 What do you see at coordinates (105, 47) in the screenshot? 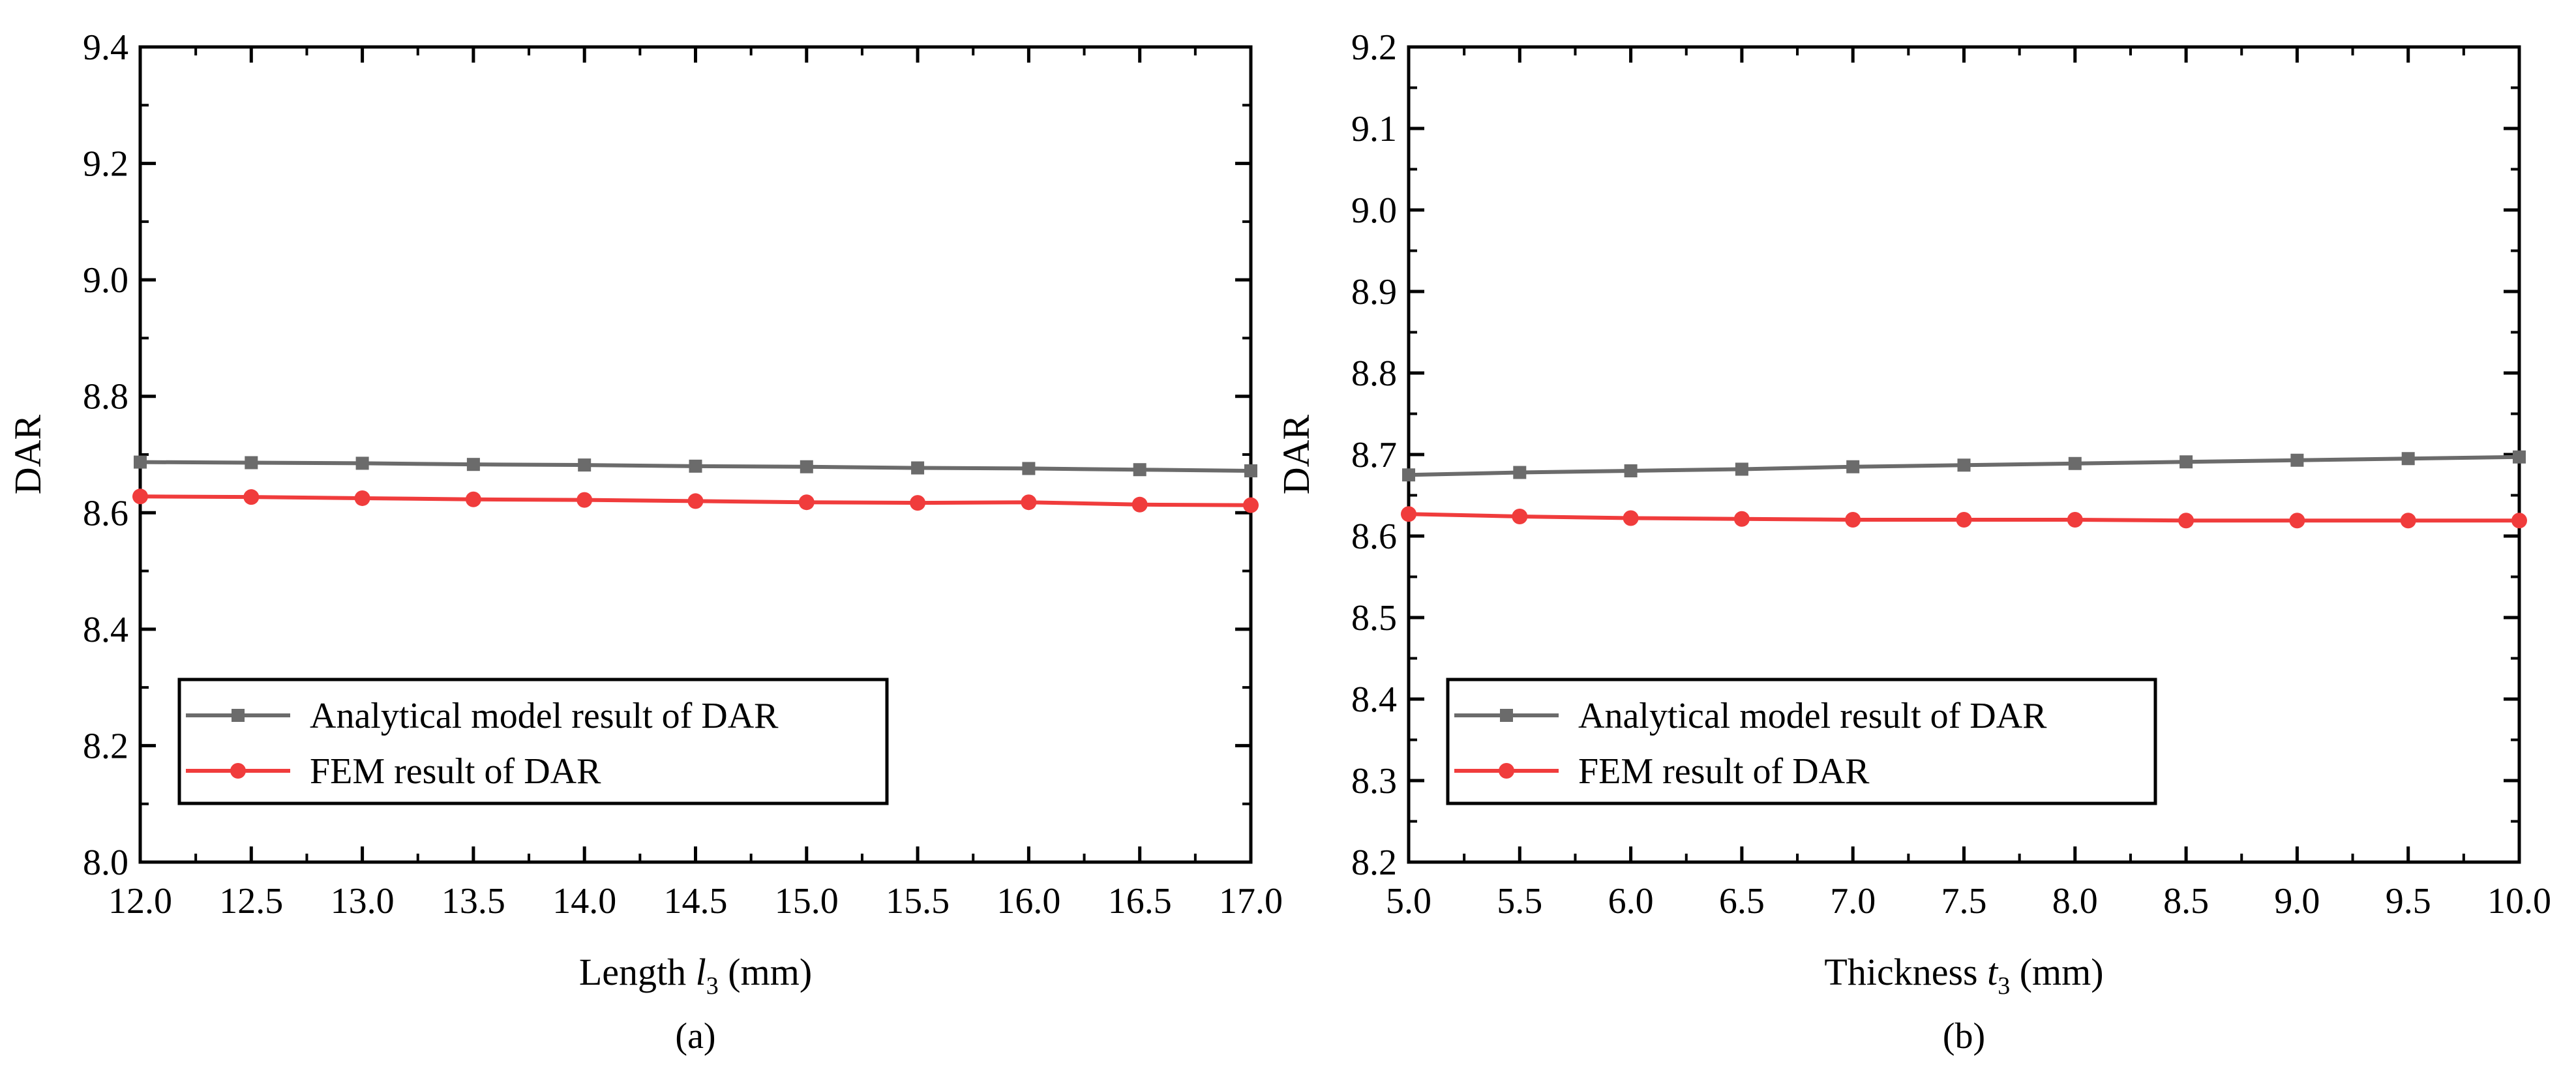
I see `y-tick-label: 9.4` at bounding box center [105, 47].